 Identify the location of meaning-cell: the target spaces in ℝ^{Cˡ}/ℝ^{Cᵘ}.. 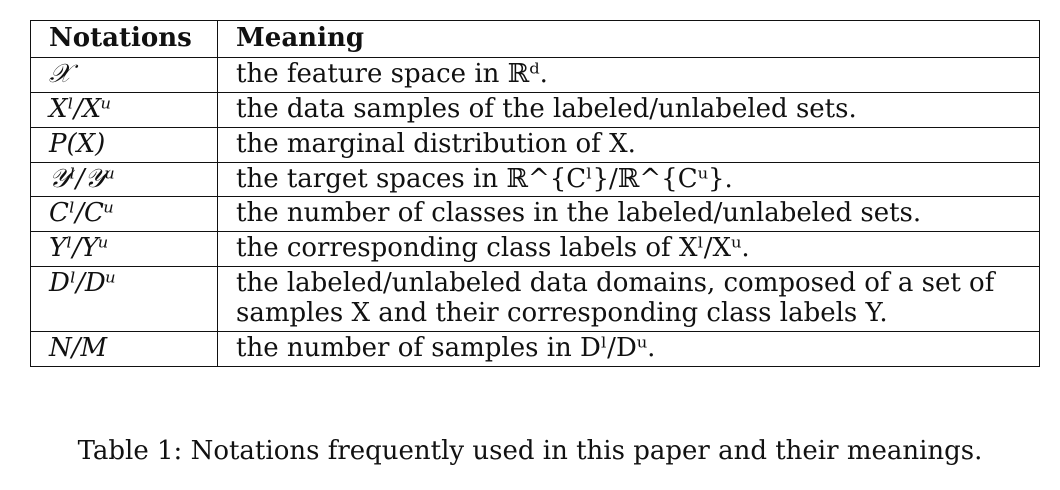
(628, 179).